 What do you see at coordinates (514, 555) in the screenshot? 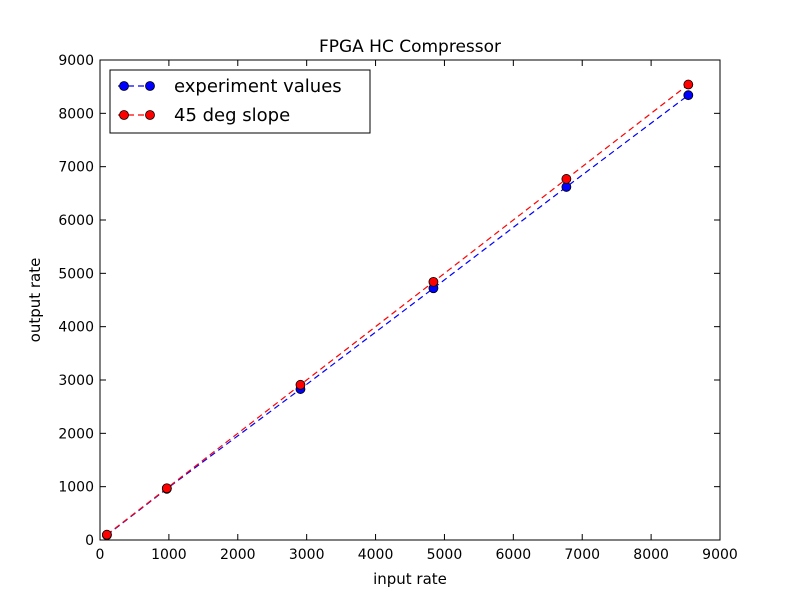
I see `x-tick-label: 6000` at bounding box center [514, 555].